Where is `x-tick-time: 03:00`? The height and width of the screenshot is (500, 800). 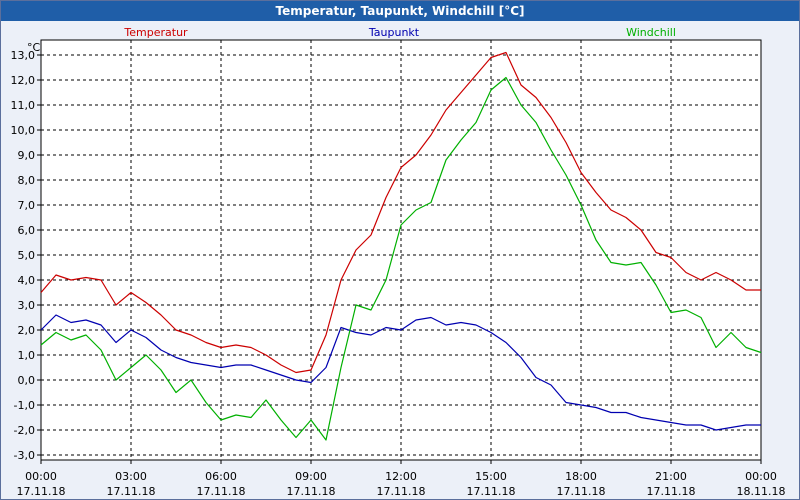 x-tick-time: 03:00 is located at coordinates (131, 476).